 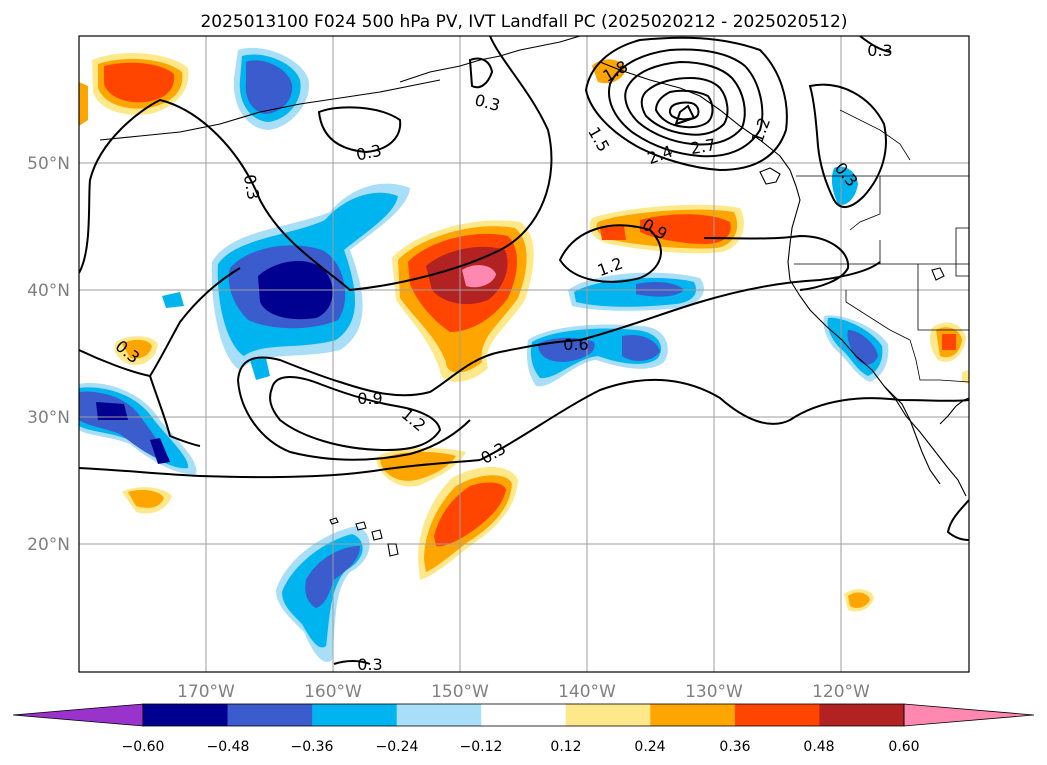 I want to click on colorbar-tick-label: −0.48, so click(x=228, y=747).